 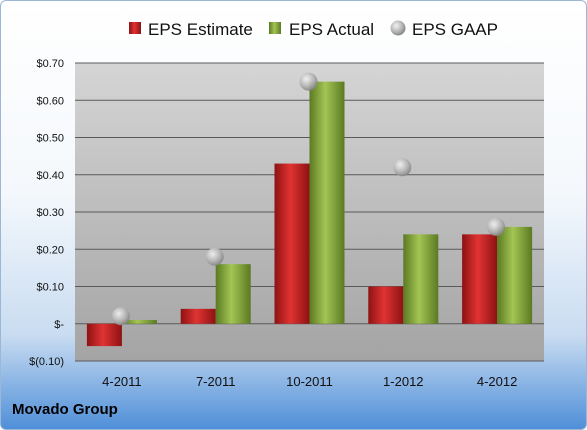 I want to click on x-tick-label: 4-2012, so click(x=497, y=381).